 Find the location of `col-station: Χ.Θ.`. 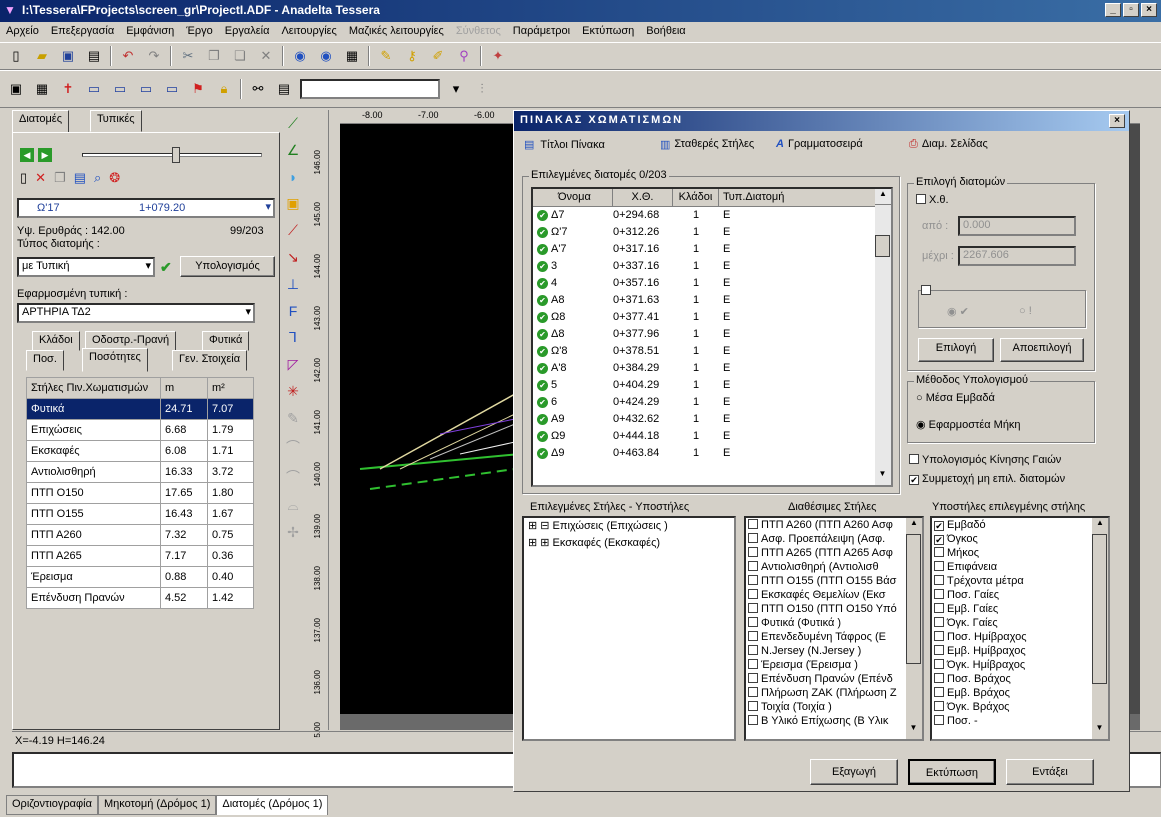

col-station: Χ.Θ. is located at coordinates (643, 197).